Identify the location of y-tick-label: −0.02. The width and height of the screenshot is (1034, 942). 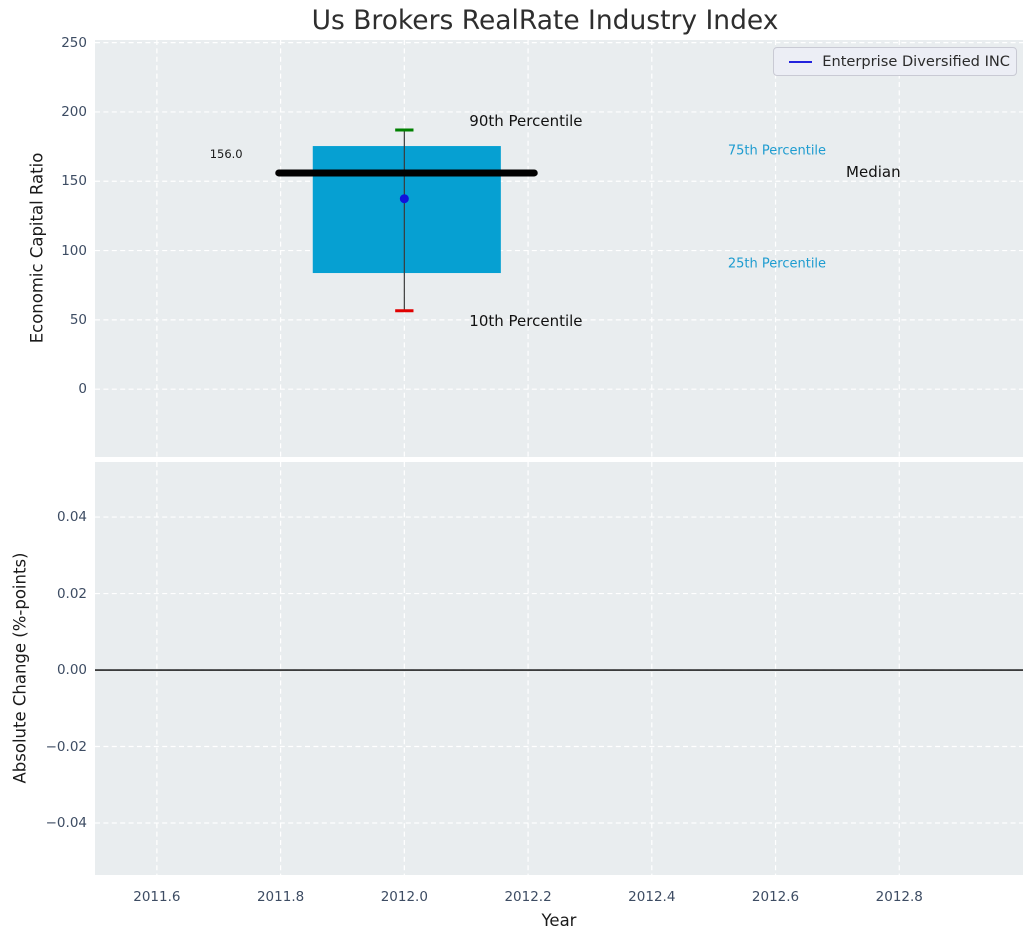
(66, 746).